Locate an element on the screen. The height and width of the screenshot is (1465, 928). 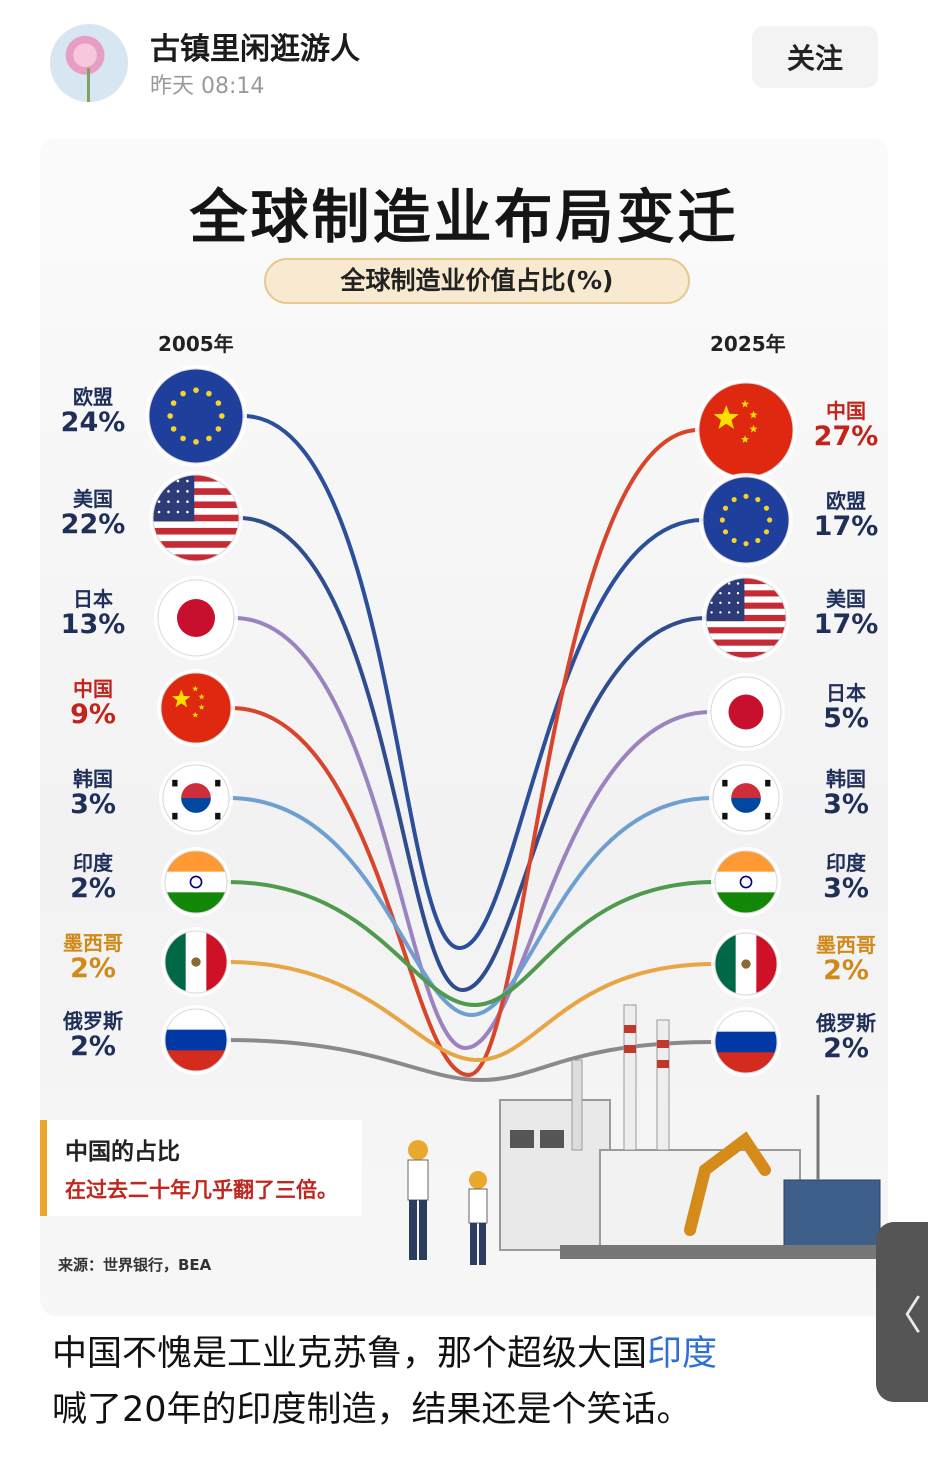
right-label-us: 美国 17% is located at coordinates (846, 614).